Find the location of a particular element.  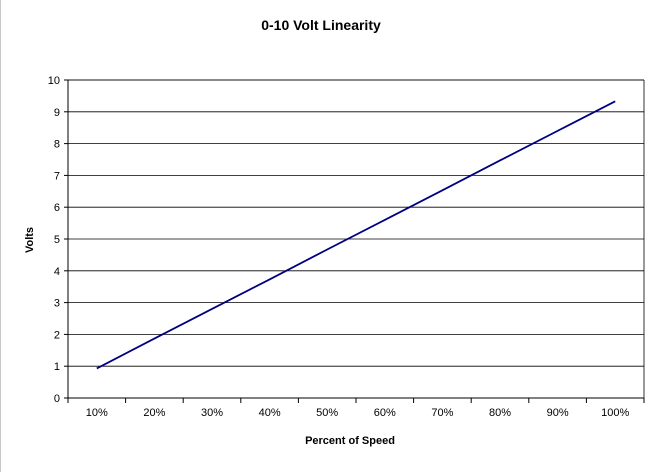

x-tick-label: 50% is located at coordinates (327, 413).